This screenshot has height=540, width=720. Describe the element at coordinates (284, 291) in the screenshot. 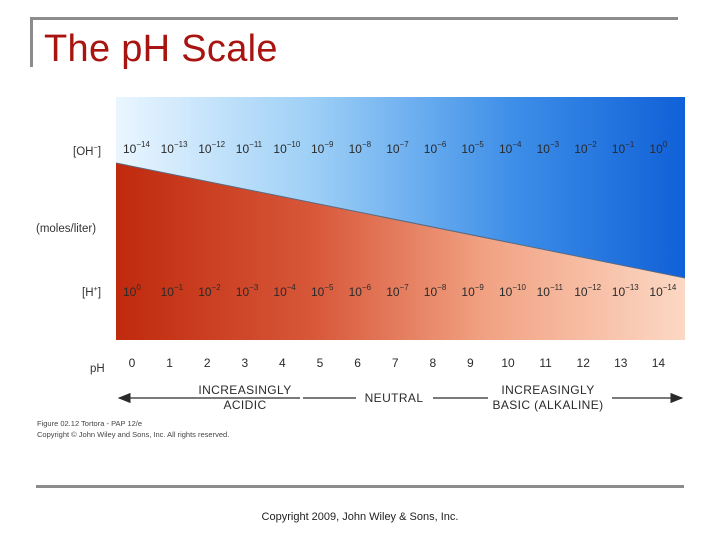

I see `h-concentration-tick: 10⁻⁴` at that location.